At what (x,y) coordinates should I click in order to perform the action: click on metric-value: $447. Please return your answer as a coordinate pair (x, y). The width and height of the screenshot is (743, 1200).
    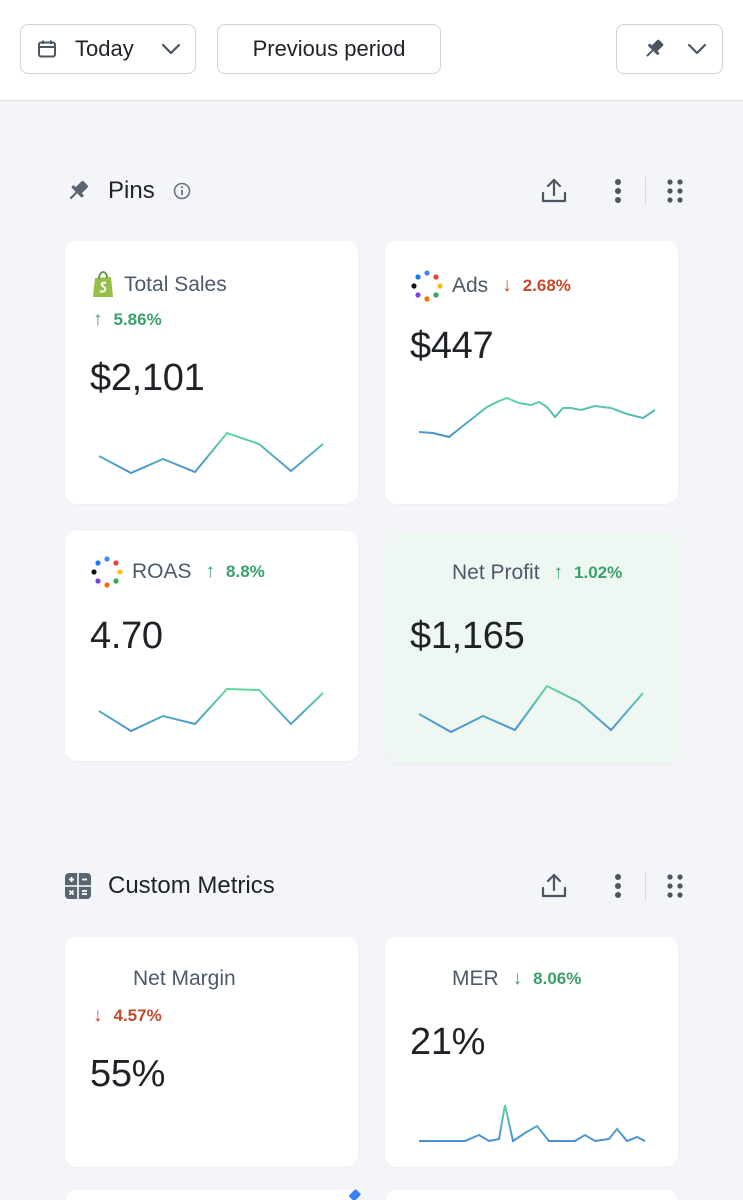
    Looking at the image, I should click on (452, 346).